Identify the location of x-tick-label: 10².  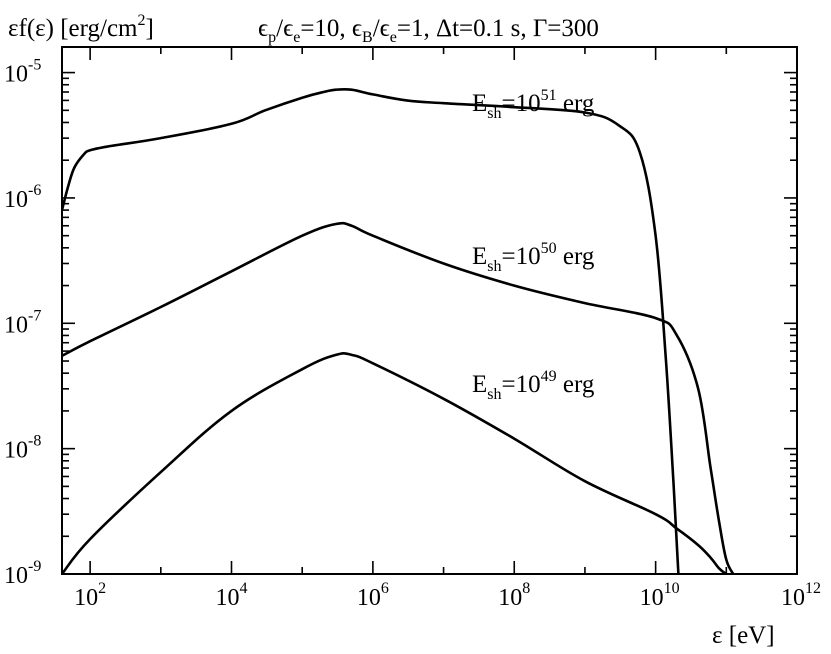
(90, 595).